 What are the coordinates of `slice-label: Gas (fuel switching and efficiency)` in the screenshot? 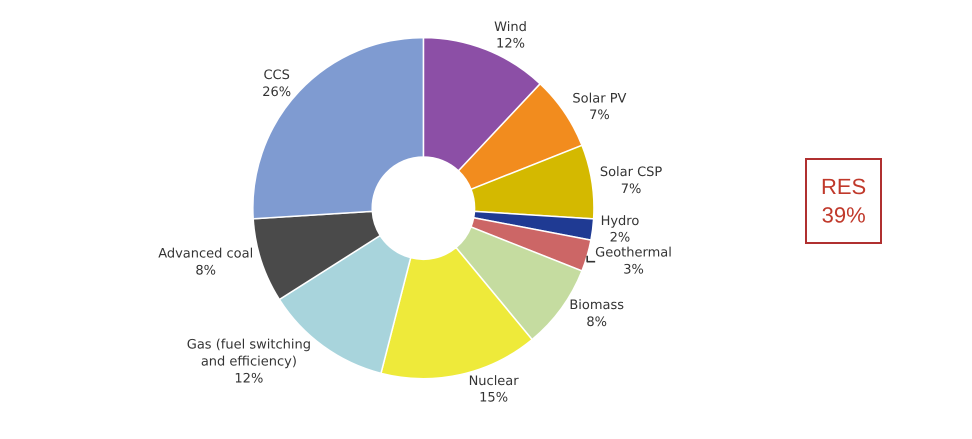 It's located at (248, 354).